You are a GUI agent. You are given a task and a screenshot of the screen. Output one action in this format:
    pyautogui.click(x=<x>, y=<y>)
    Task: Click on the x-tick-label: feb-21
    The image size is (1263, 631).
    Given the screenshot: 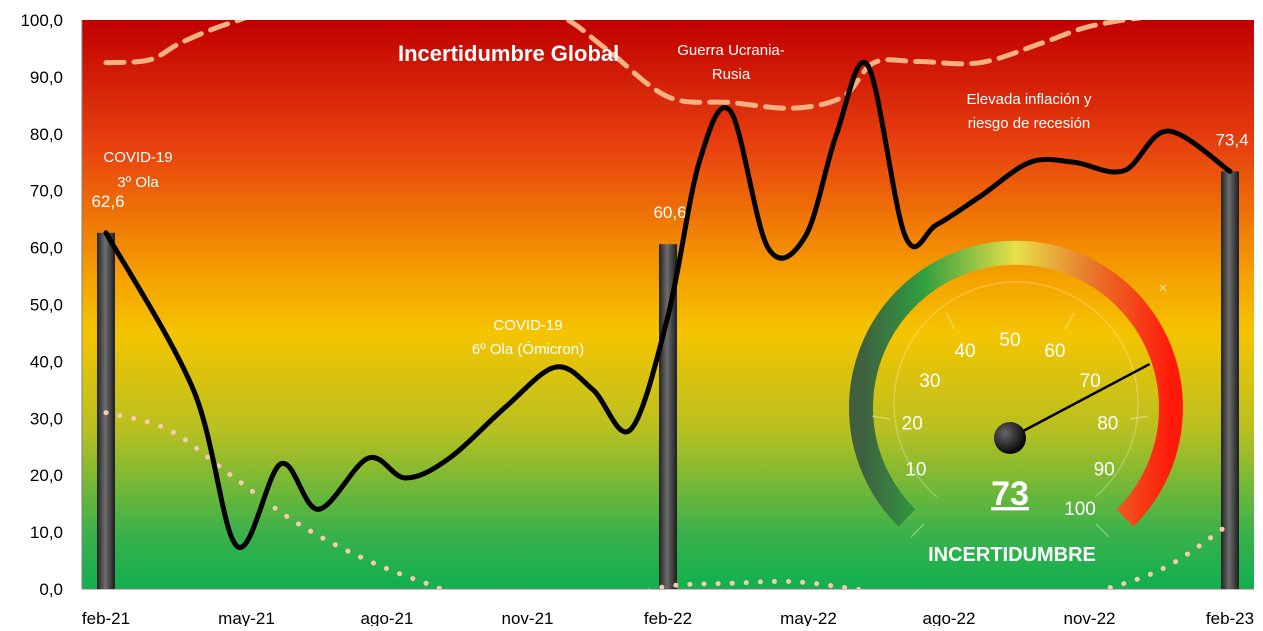 What is the action you would take?
    pyautogui.click(x=106, y=617)
    